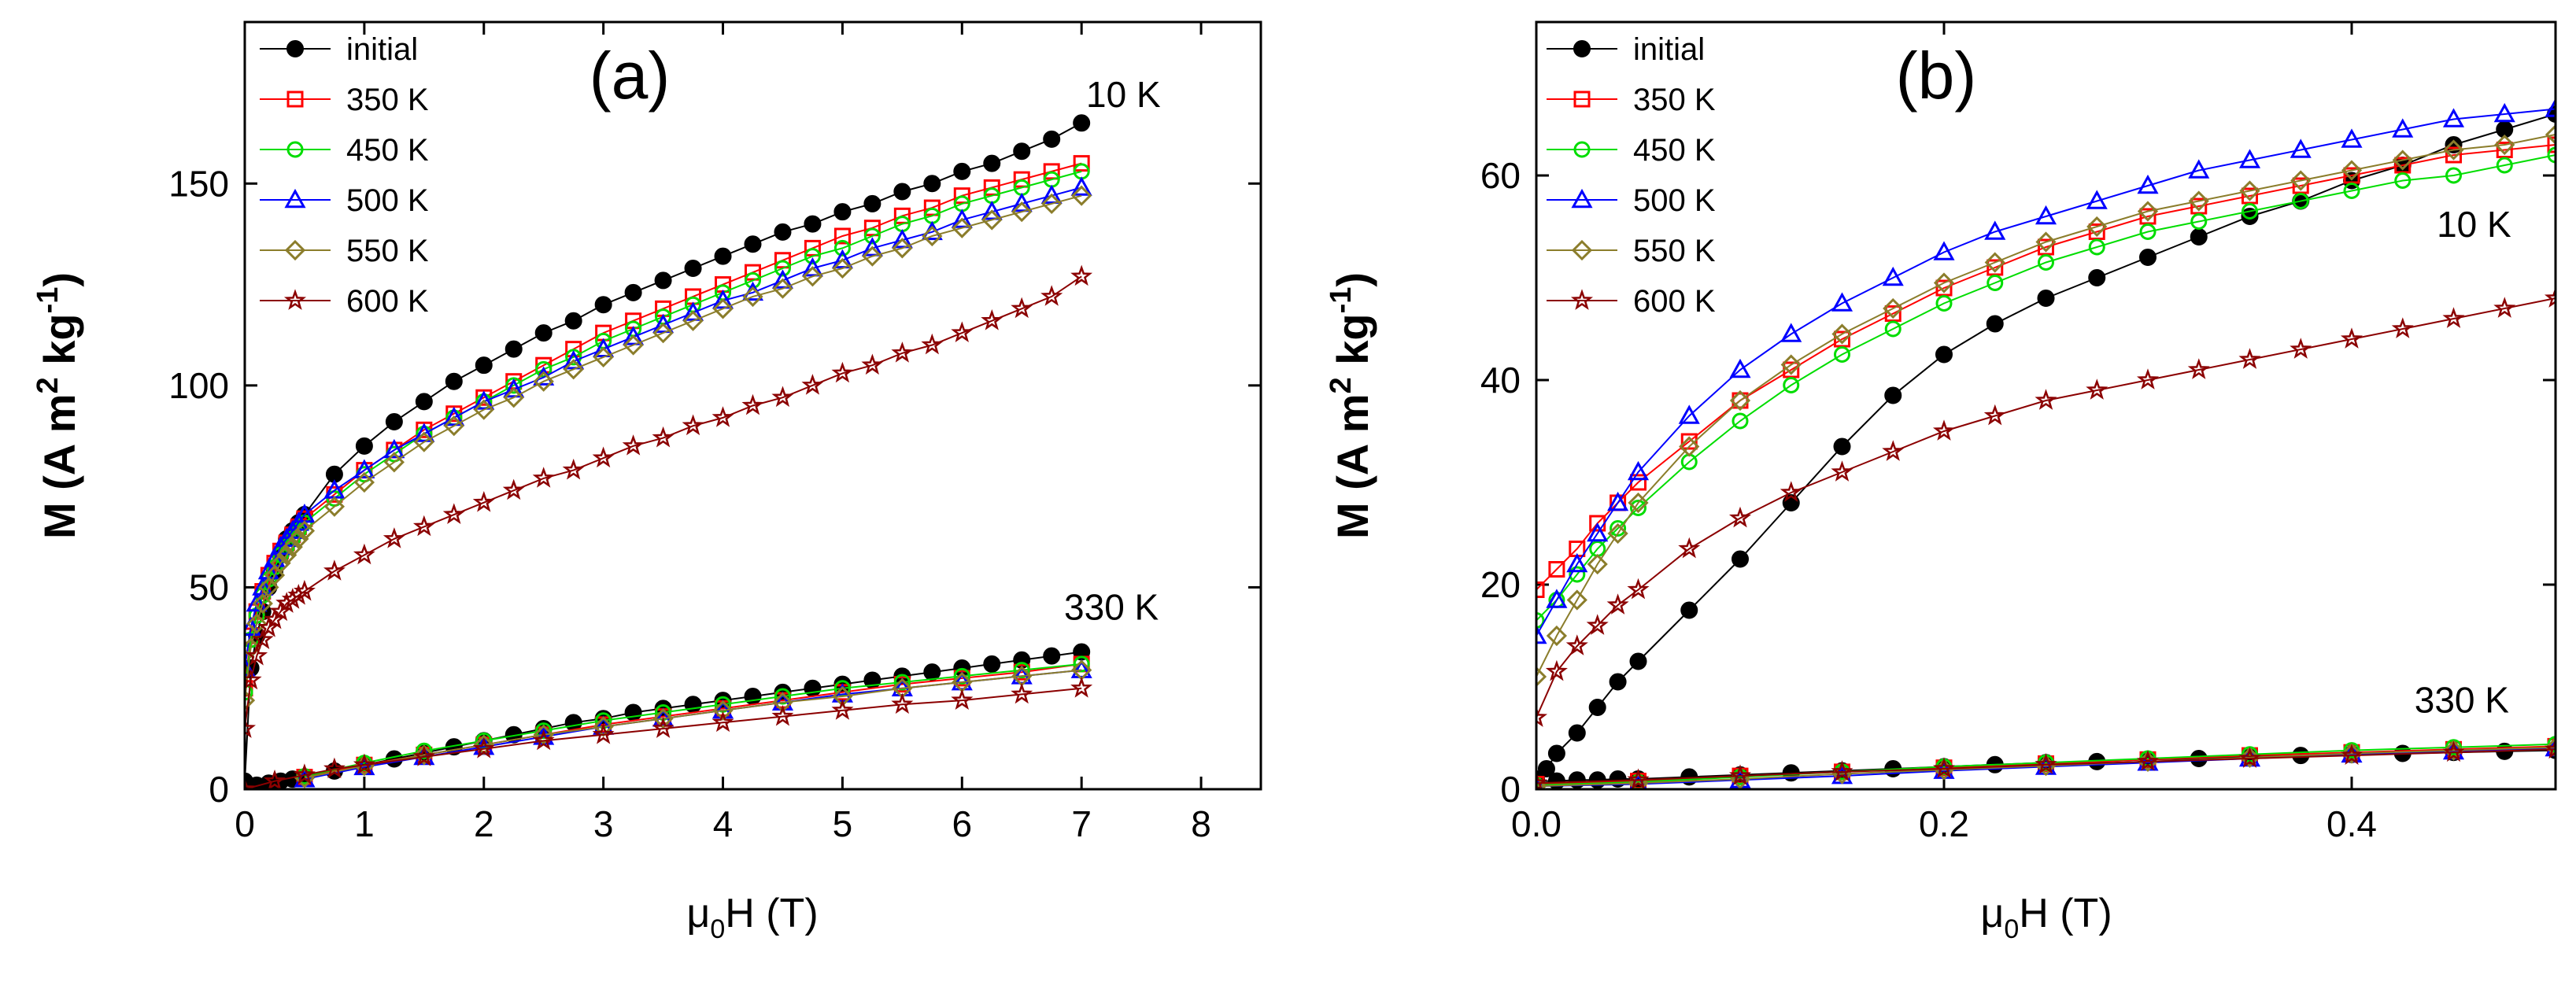 This screenshot has width=2576, height=982. I want to click on series-line, so click(2046, 768).